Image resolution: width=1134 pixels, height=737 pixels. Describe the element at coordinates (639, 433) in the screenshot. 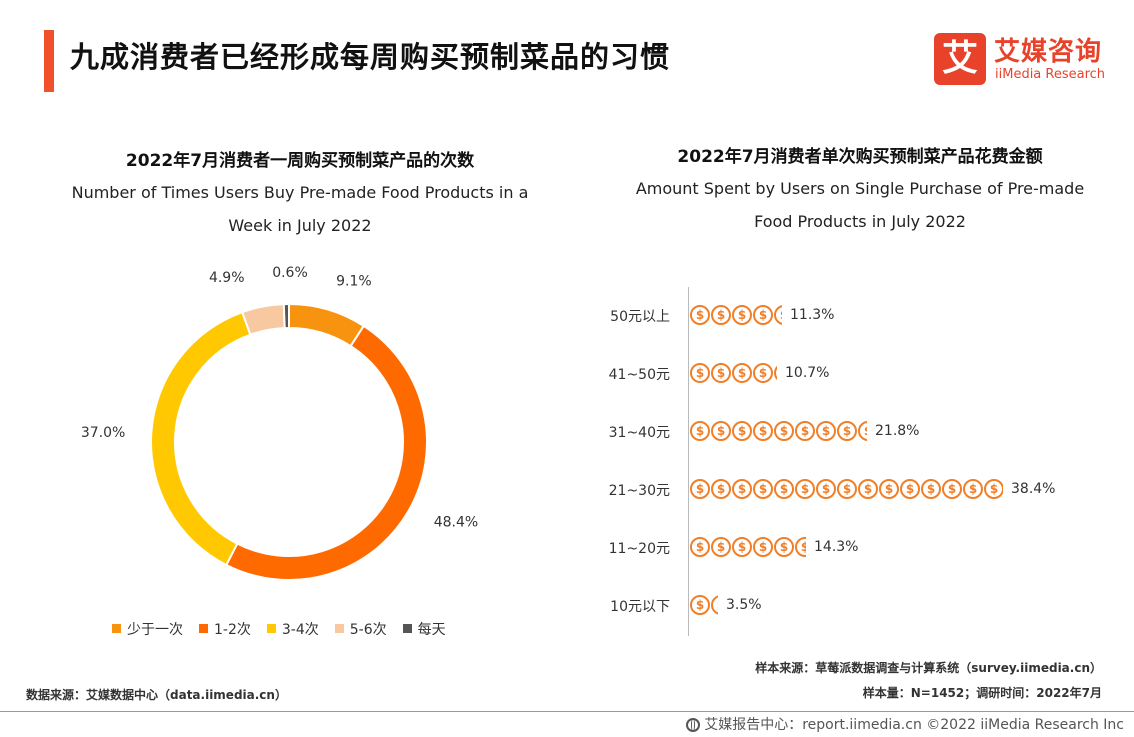

I see `bar-category-label-2: 31~40元` at that location.